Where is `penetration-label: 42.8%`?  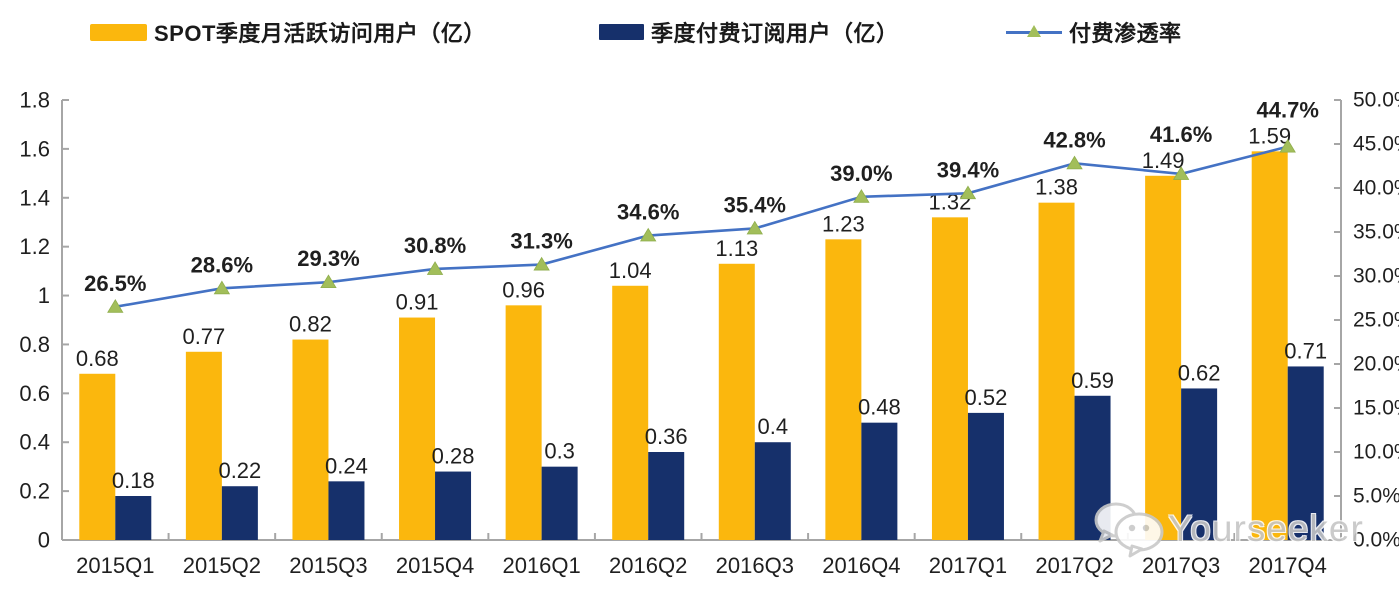 penetration-label: 42.8% is located at coordinates (1074, 139).